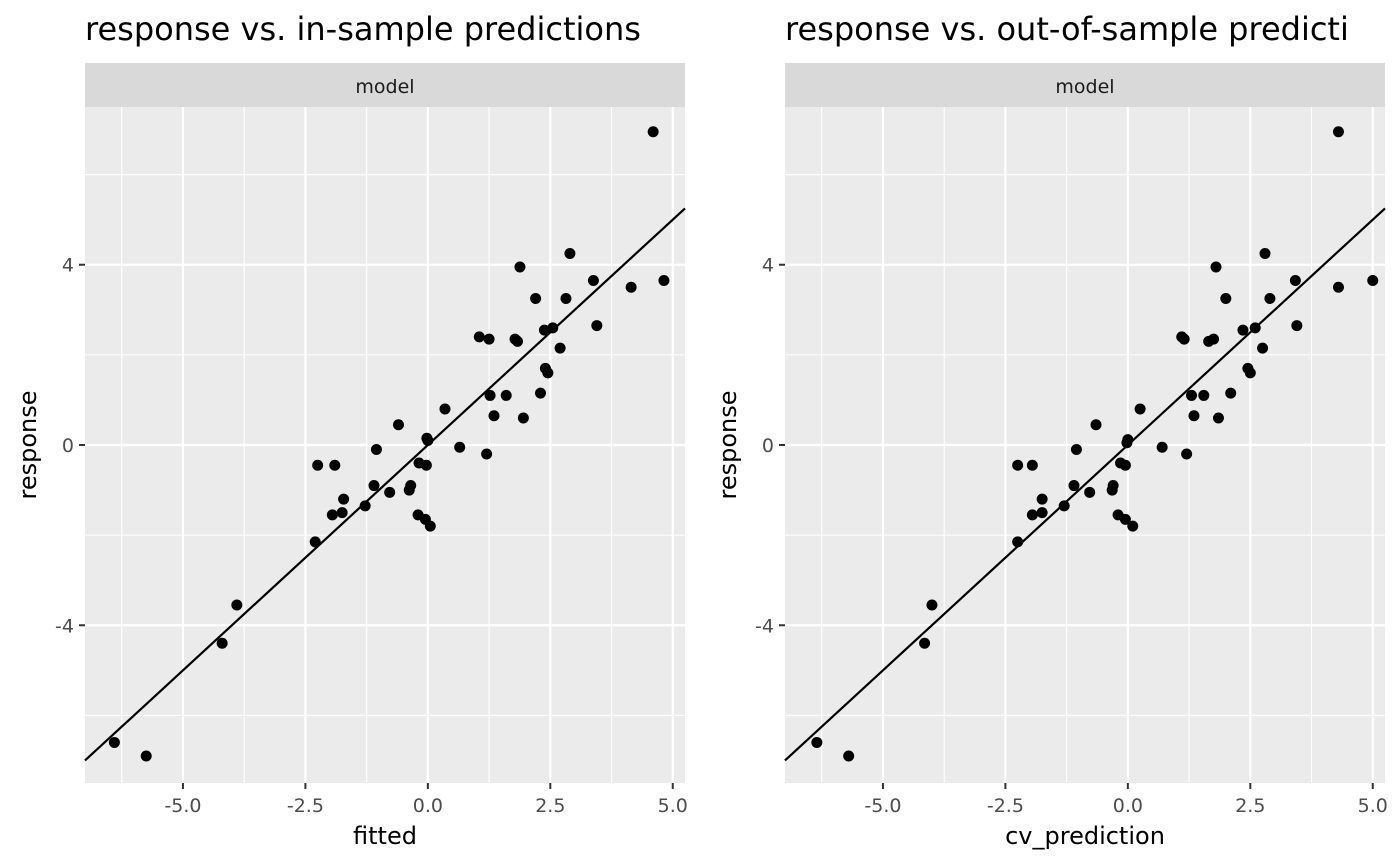 The width and height of the screenshot is (1400, 866). Describe the element at coordinates (764, 626) in the screenshot. I see `y-tick-label: -4` at that location.